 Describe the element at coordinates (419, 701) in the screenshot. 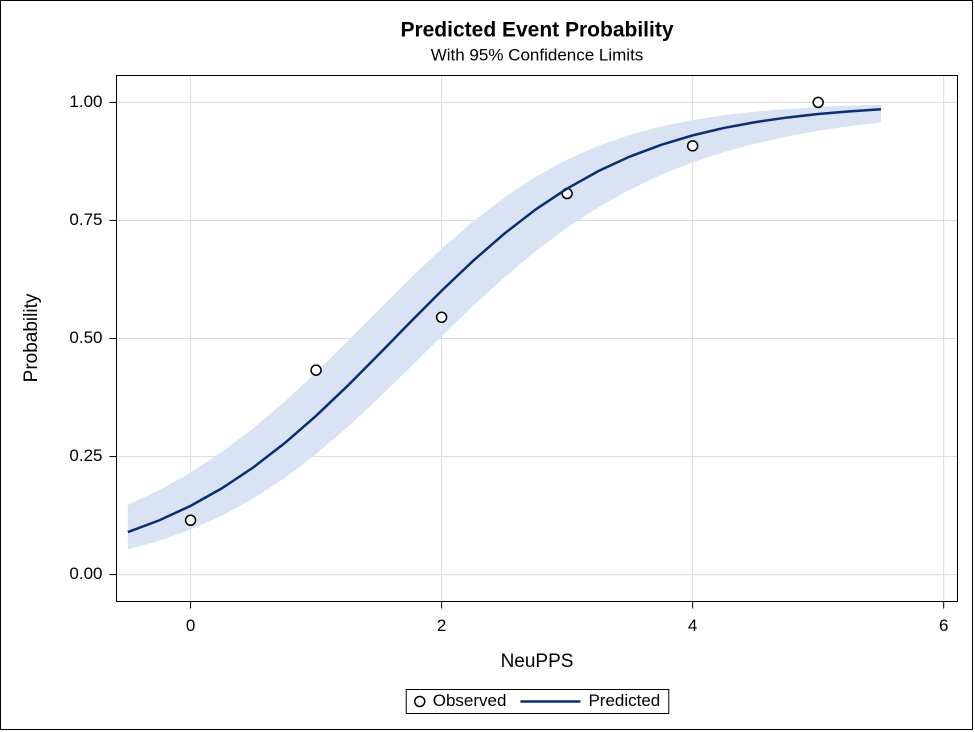

I see `legend-marker` at that location.